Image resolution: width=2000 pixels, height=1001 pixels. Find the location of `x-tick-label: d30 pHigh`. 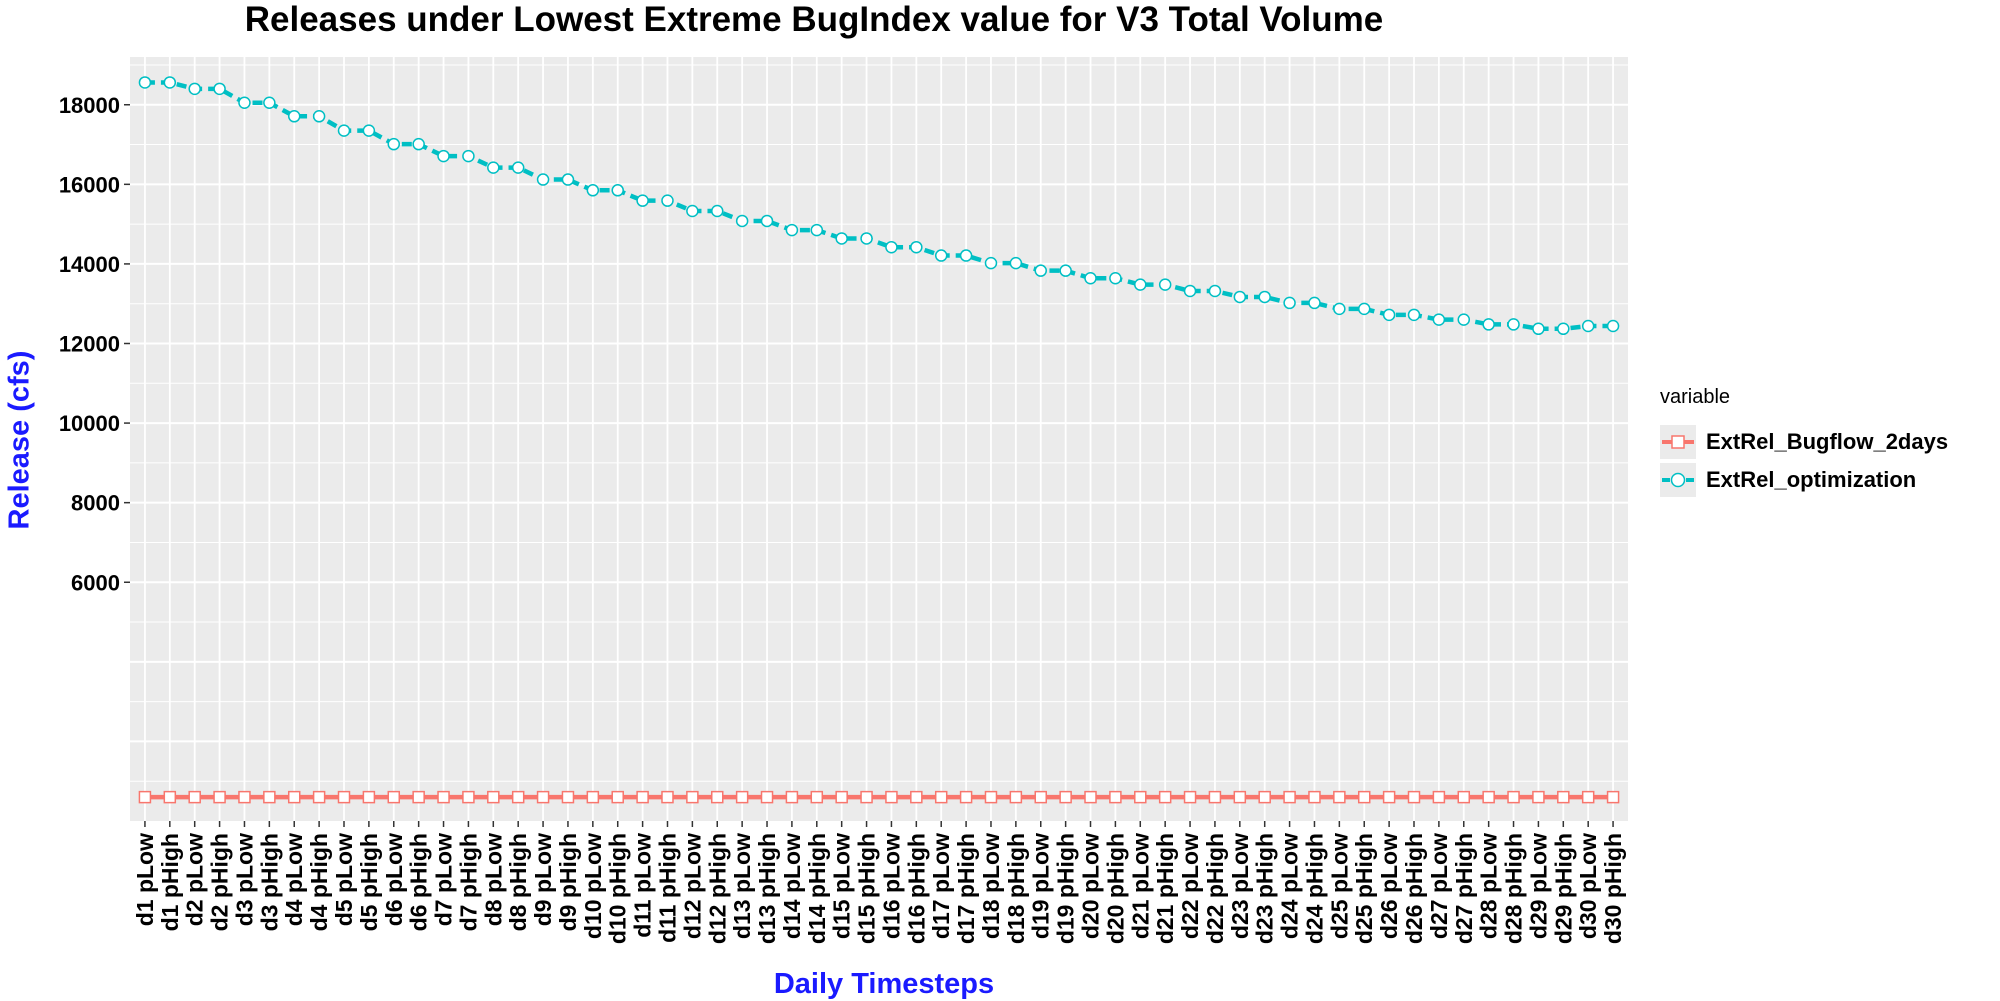

x-tick-label: d30 pHigh is located at coordinates (1613, 888).